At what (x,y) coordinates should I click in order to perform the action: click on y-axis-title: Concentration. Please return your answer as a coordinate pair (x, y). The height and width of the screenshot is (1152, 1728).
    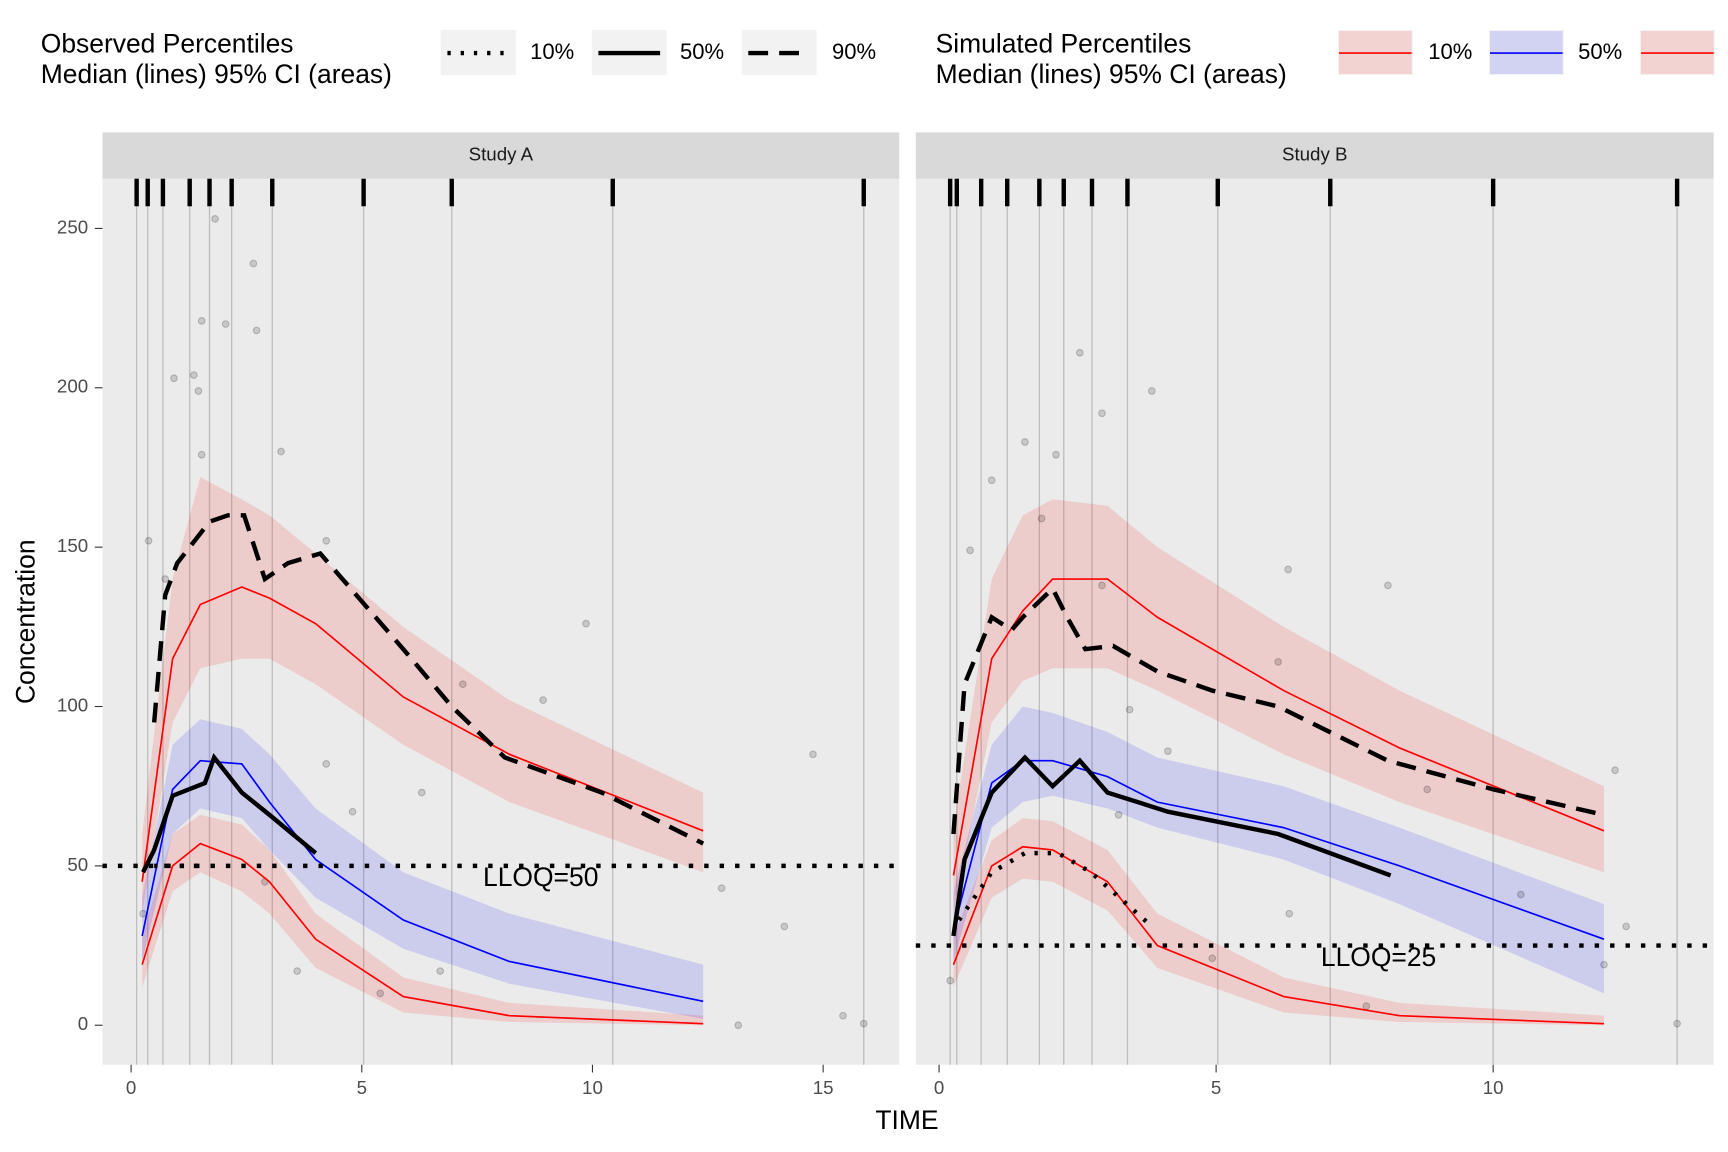
    Looking at the image, I should click on (26, 621).